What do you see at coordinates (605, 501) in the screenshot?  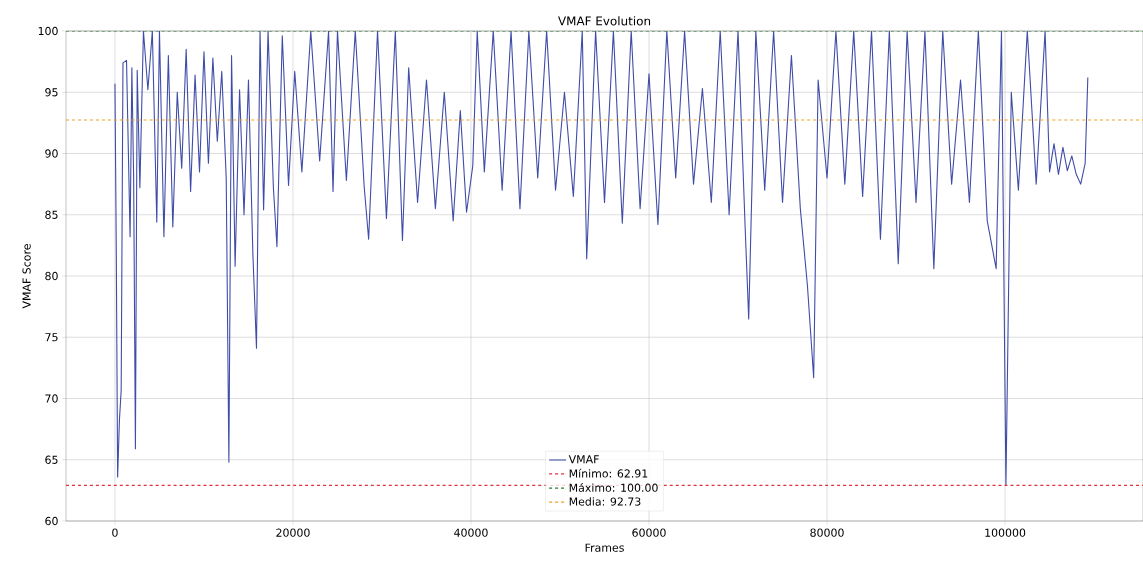 I see `legend-label: Media: 92.73` at bounding box center [605, 501].